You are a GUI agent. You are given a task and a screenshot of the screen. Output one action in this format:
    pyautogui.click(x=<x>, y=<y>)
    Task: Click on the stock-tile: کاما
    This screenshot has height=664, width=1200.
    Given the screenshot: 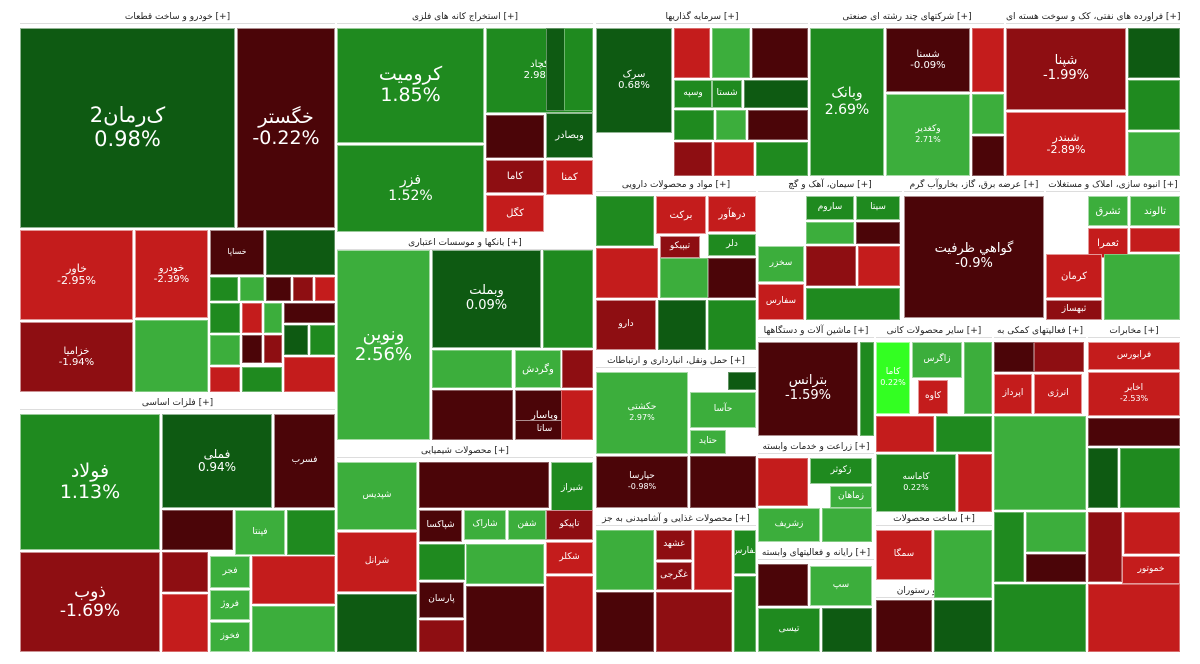 What is the action you would take?
    pyautogui.click(x=515, y=176)
    